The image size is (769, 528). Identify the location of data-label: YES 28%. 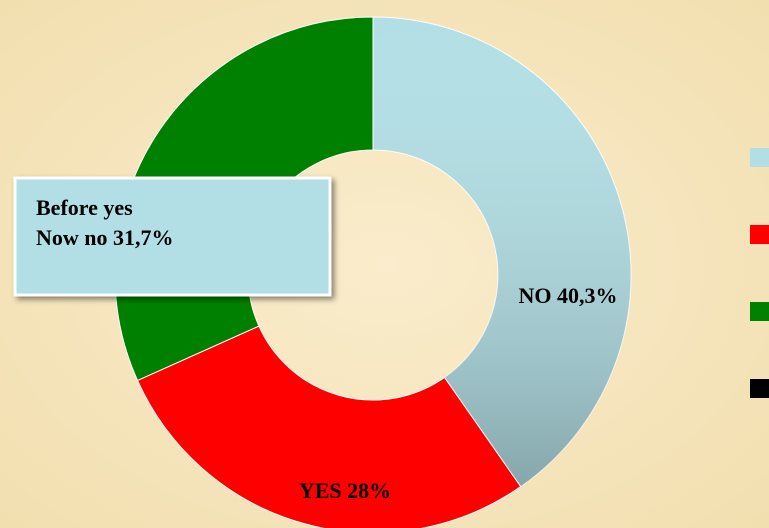
(345, 490).